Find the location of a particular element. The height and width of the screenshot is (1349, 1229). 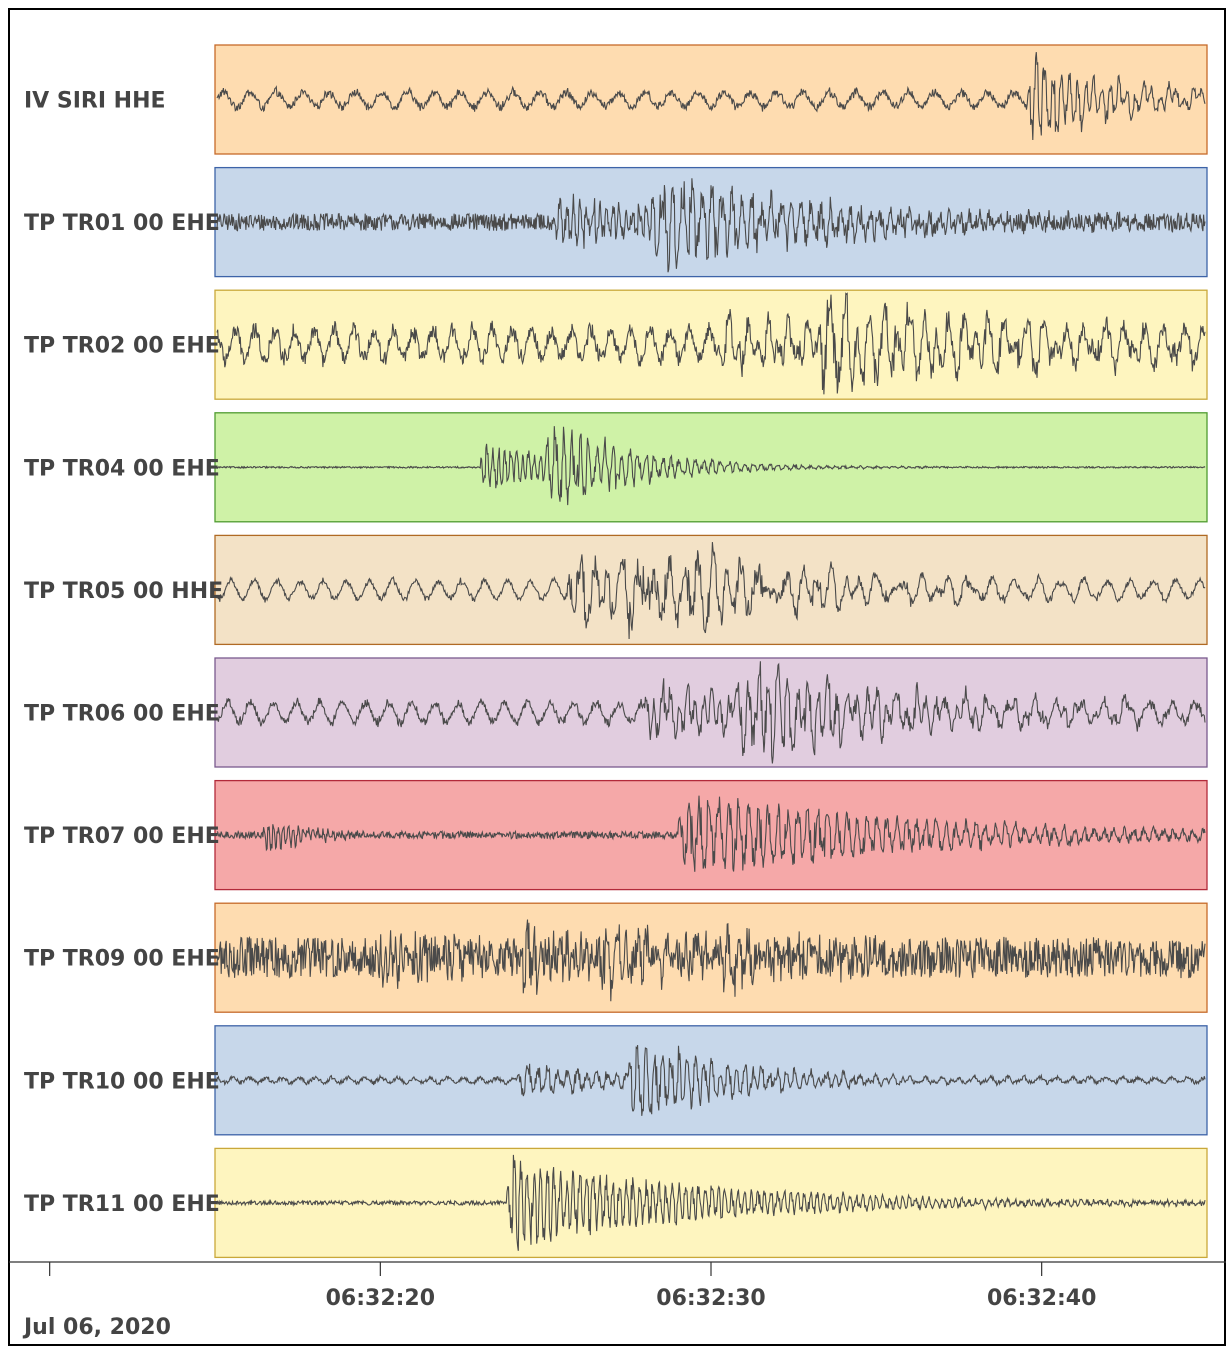

x-tick-label-3: 06:32:30 is located at coordinates (710, 1298).